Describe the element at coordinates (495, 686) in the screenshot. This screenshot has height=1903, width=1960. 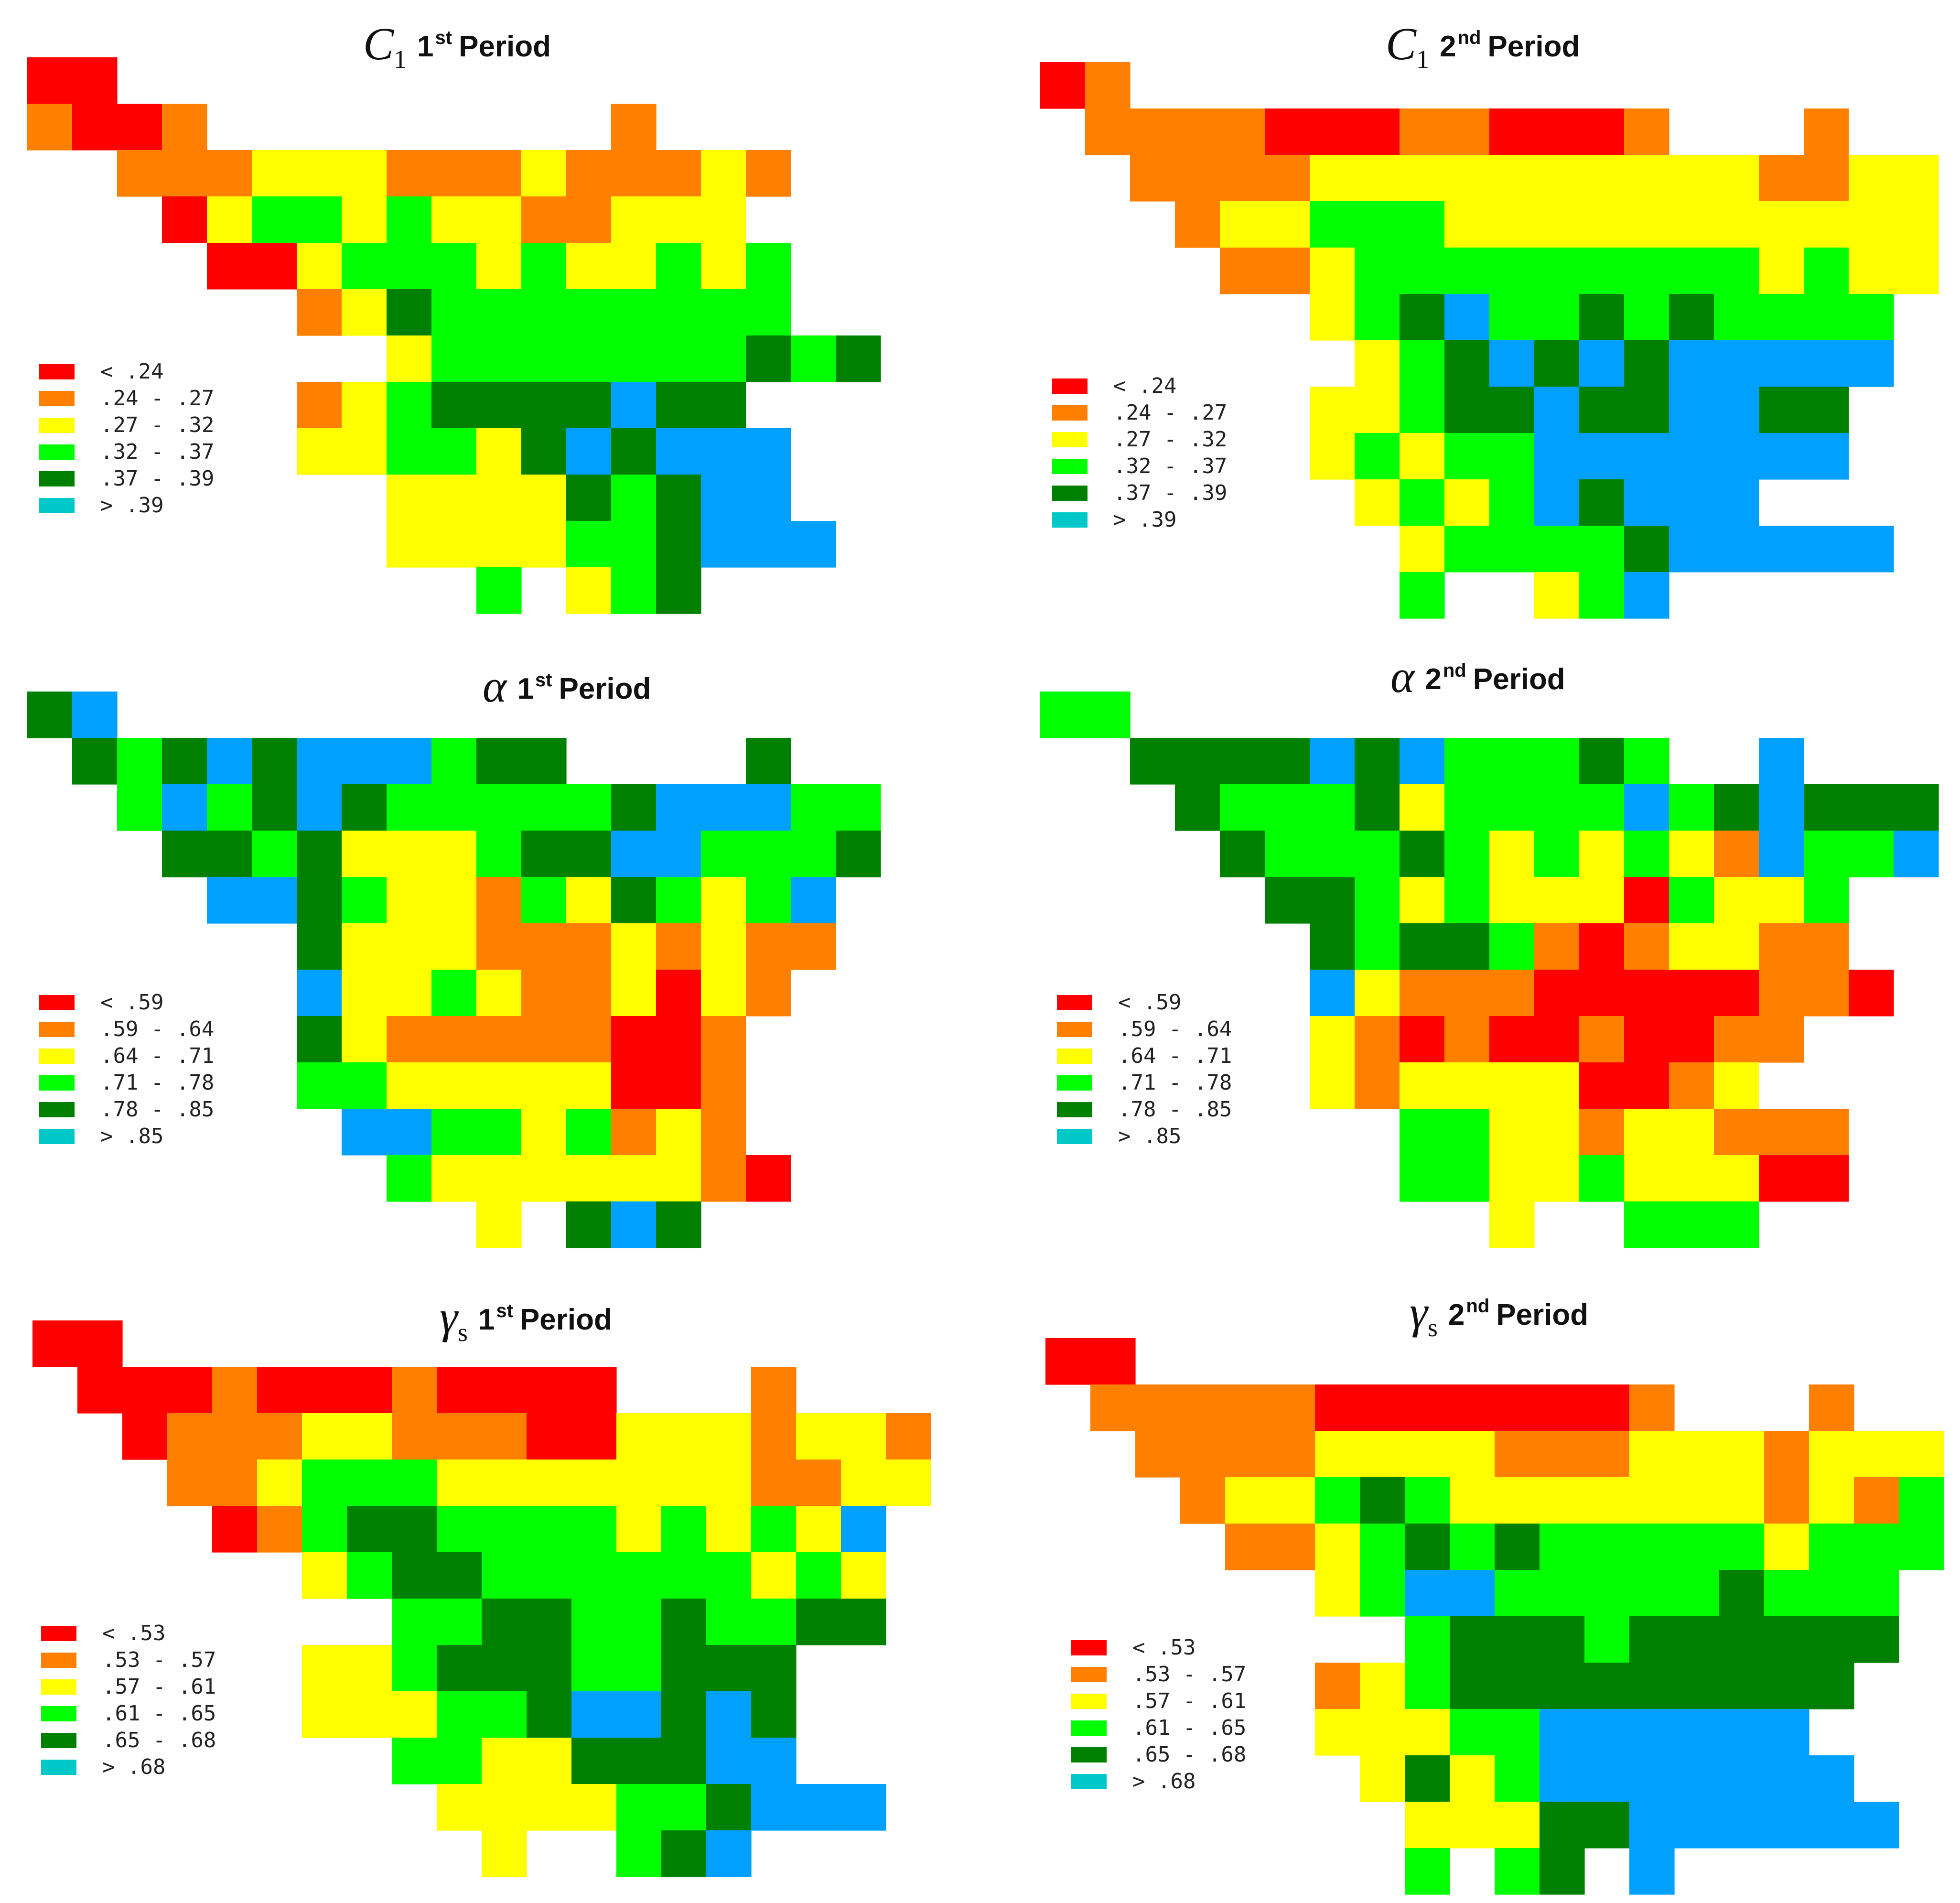
I see `symbol-alpha: α` at that location.